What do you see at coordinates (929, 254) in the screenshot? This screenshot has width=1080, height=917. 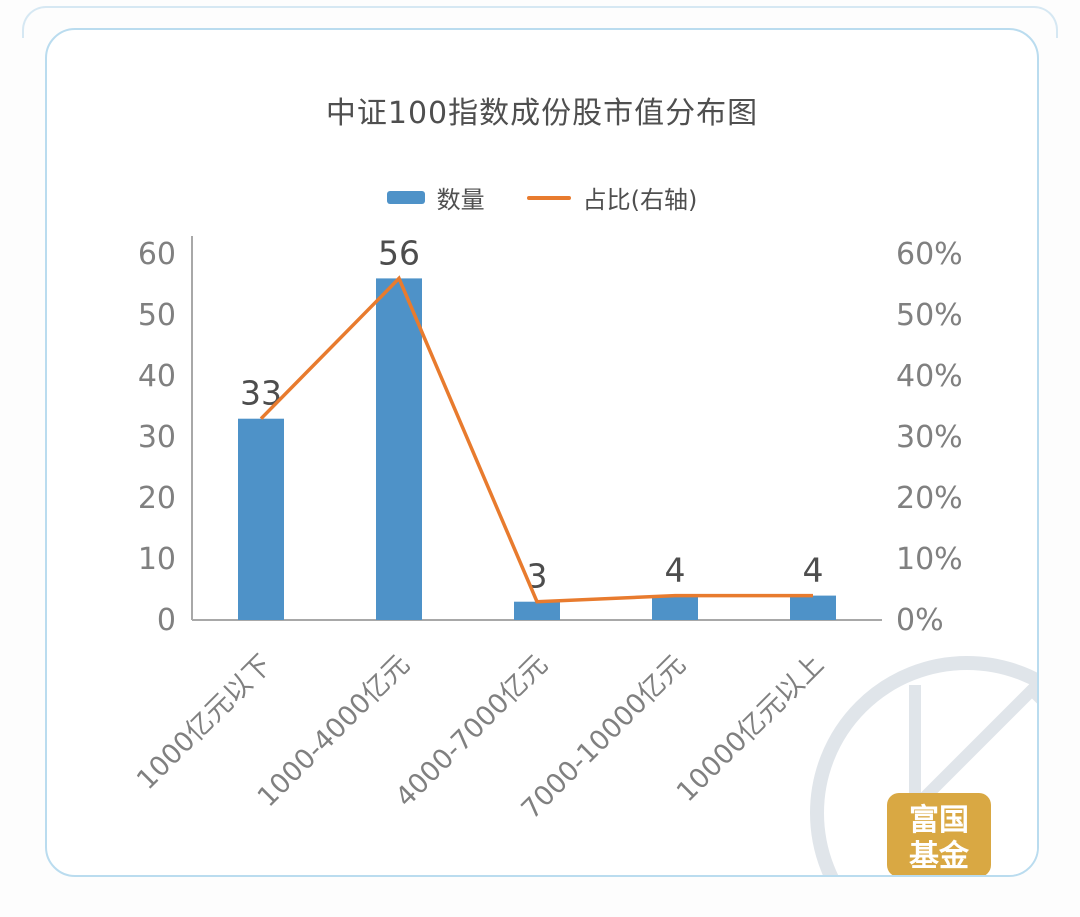 I see `right-axis-tick-label: 60%` at bounding box center [929, 254].